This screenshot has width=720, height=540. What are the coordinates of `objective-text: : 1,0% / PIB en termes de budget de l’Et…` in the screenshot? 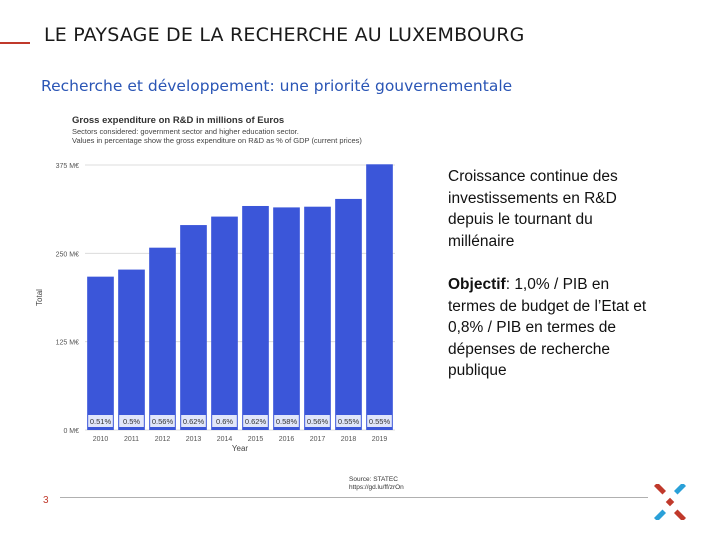 It's located at (547, 327).